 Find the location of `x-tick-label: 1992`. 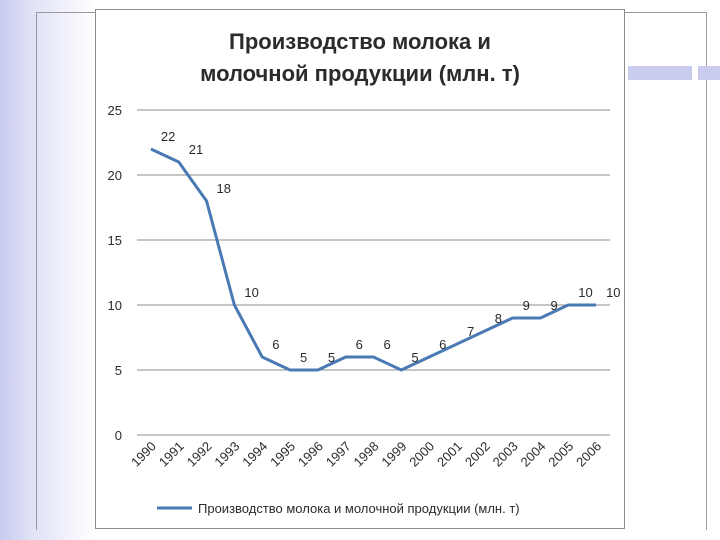

x-tick-label: 1992 is located at coordinates (199, 454).